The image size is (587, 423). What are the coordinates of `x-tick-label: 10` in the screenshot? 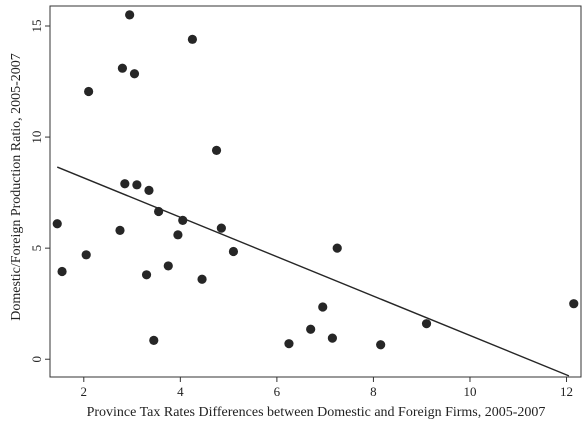 It's located at (469, 391).